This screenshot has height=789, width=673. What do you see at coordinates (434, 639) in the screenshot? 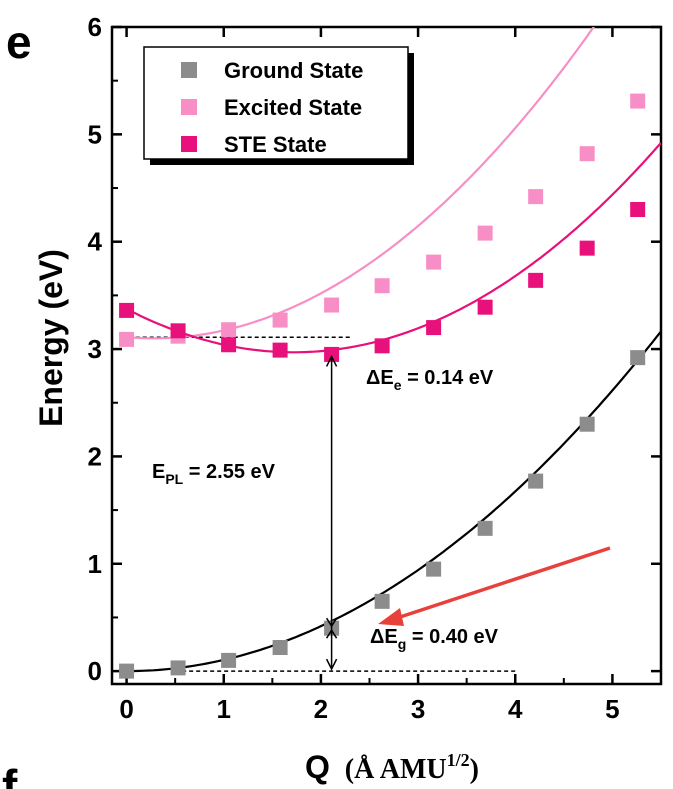
I see `delta-e-g-label: ΔEg = 0.40 eV` at bounding box center [434, 639].